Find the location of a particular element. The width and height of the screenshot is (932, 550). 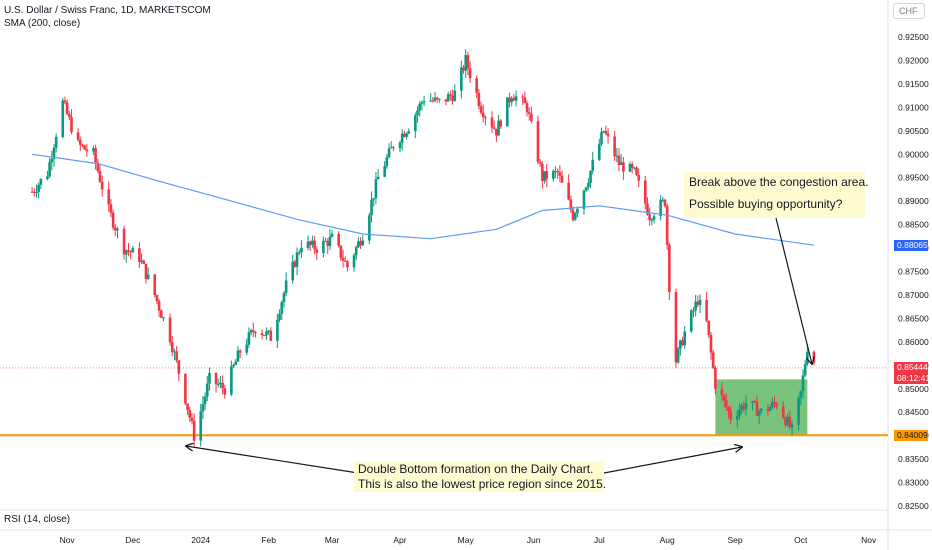

y-tick-label: 0.92000 is located at coordinates (913, 60).